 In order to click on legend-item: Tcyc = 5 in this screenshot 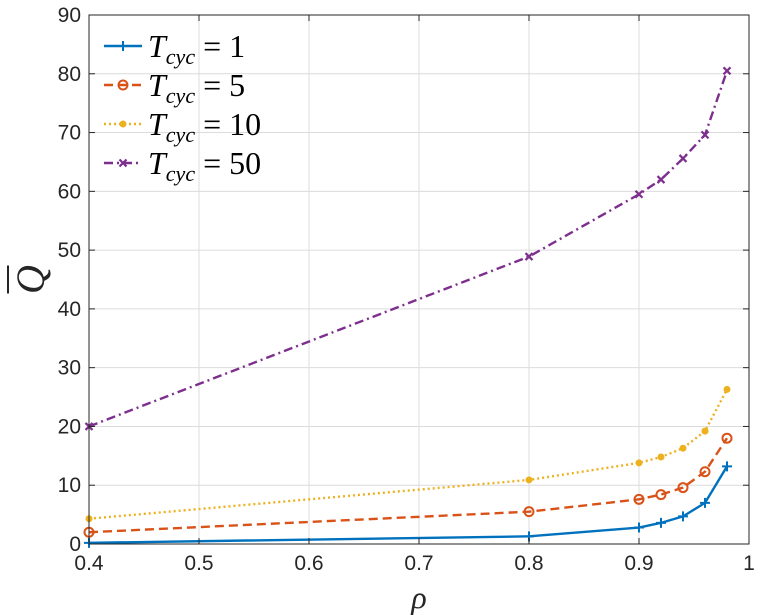, I will do `click(174, 87)`.